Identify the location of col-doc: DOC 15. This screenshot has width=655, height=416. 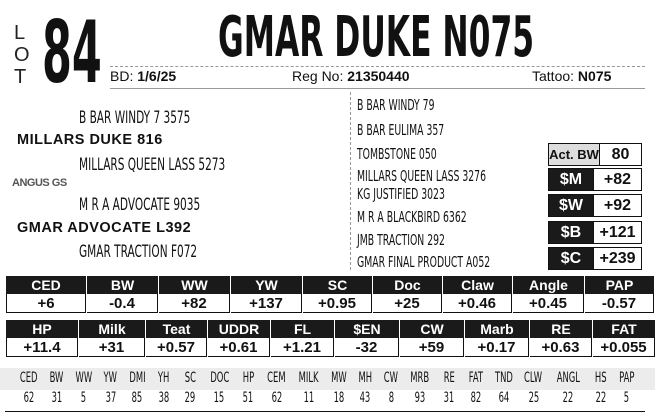
(220, 388).